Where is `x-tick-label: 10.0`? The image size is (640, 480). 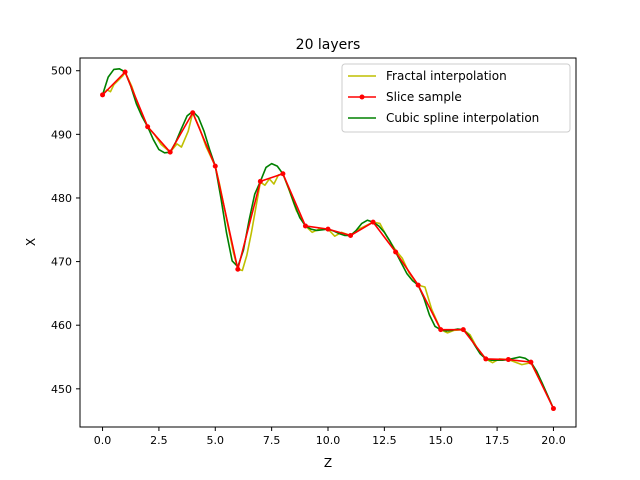
x-tick-label: 10.0 is located at coordinates (328, 440).